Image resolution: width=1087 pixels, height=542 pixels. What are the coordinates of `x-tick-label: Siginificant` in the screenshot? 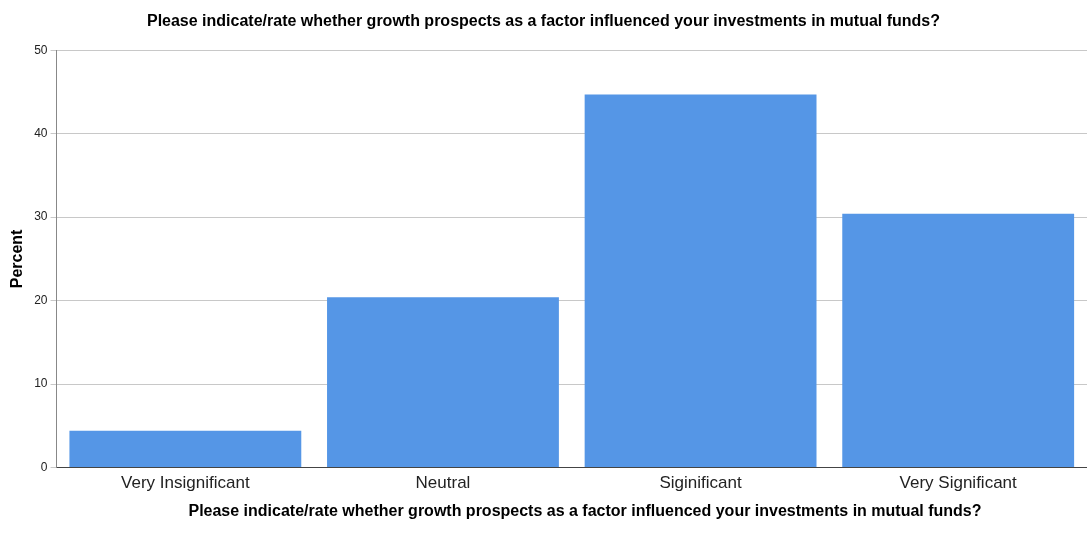 It's located at (700, 483).